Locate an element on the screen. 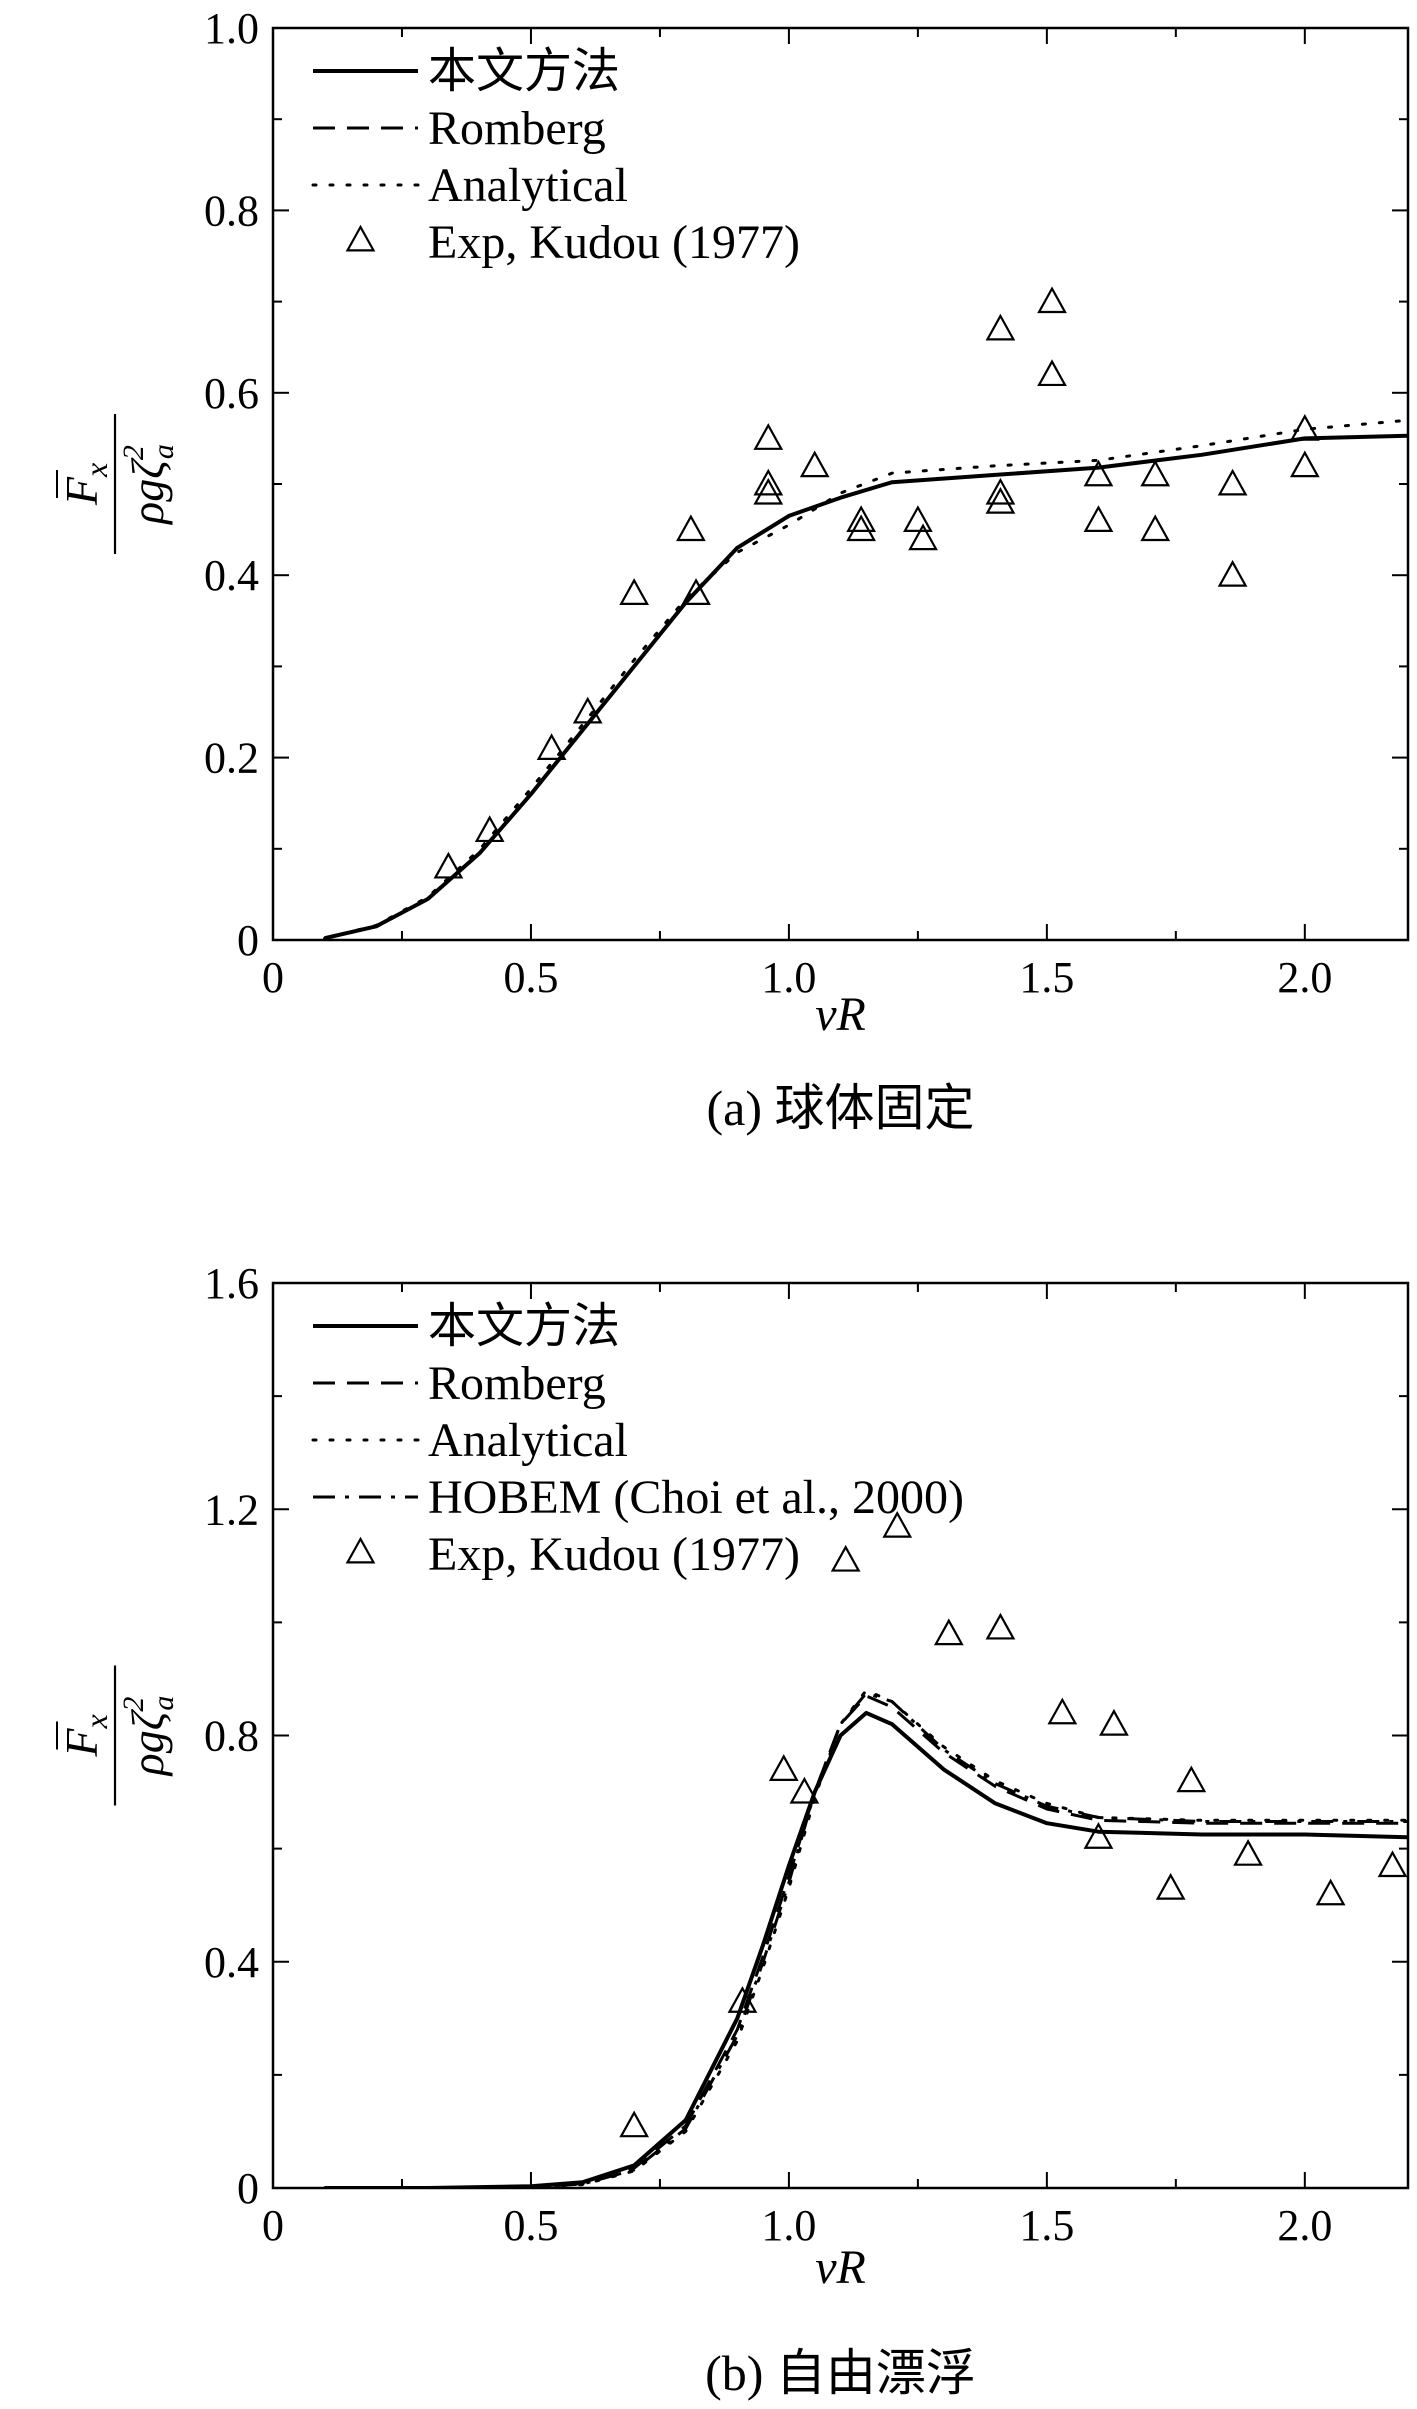  chart-caption: (a) 球体固定 is located at coordinates (841, 1108).